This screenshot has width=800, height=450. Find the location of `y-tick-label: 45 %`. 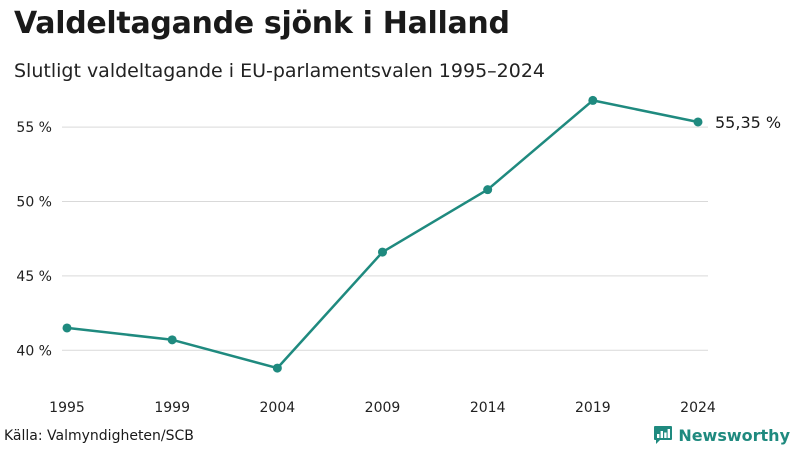

y-tick-label: 45 % is located at coordinates (34, 277).